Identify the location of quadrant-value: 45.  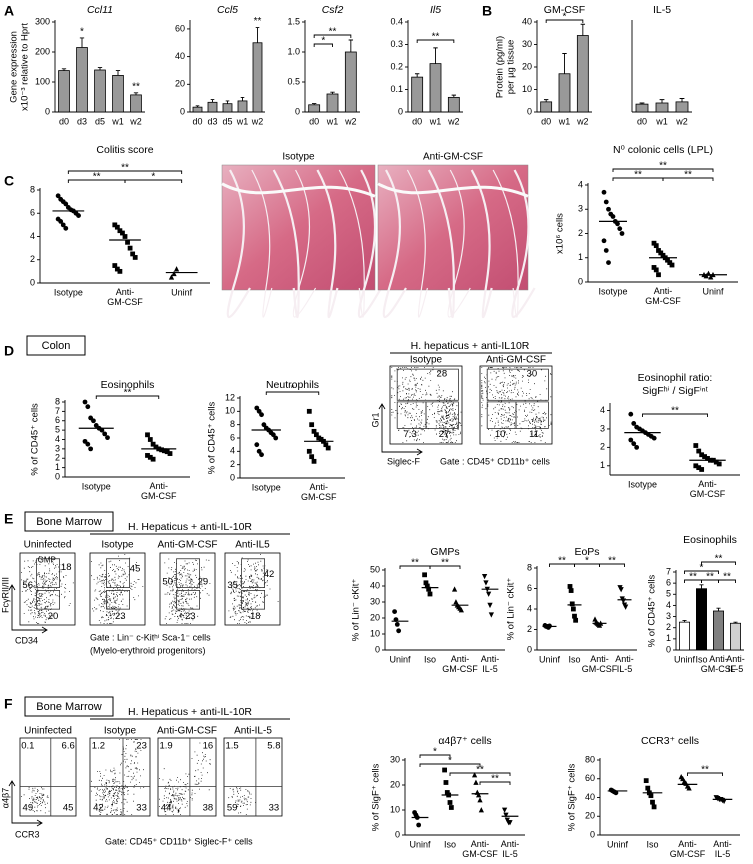
(68, 808).